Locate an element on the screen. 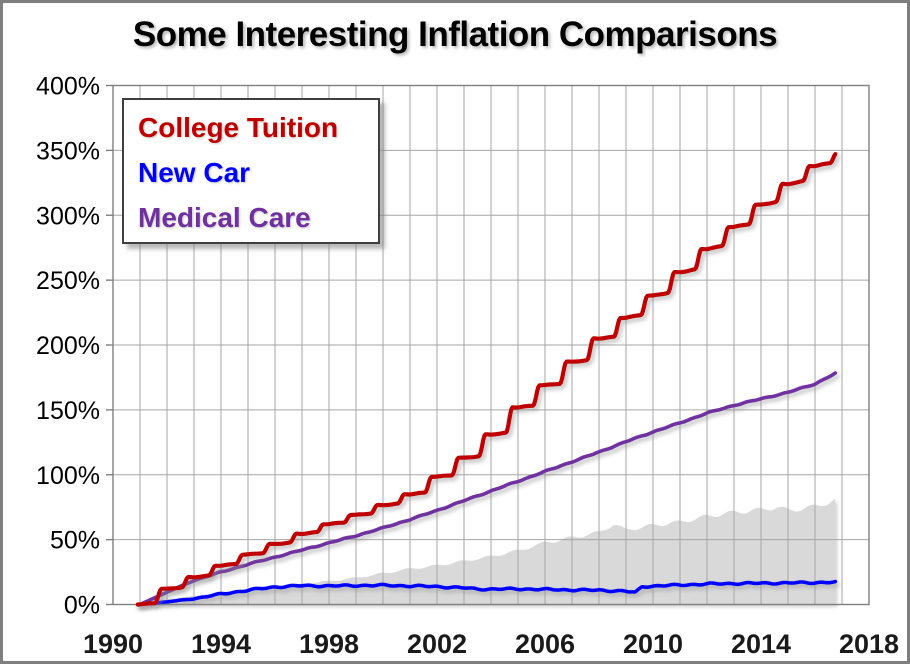 Image resolution: width=910 pixels, height=664 pixels. legend-item-medical: Medical Care is located at coordinates (224, 217).